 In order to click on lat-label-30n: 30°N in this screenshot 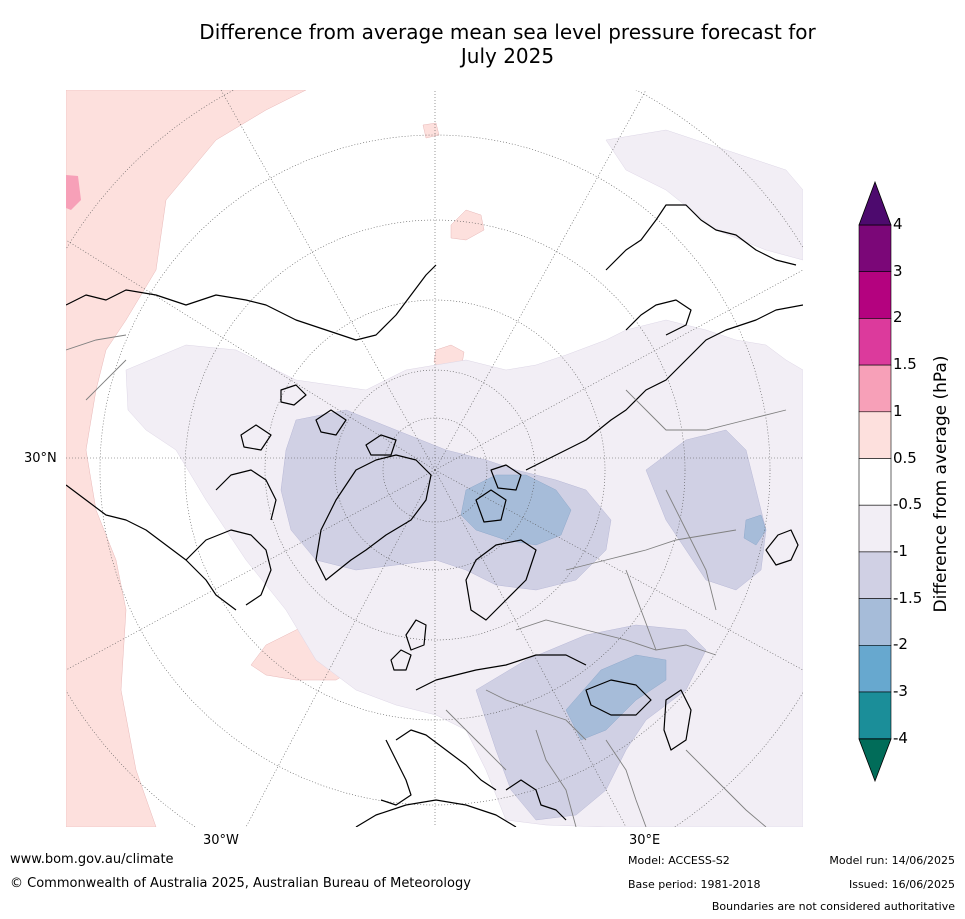, I will do `click(40, 458)`.